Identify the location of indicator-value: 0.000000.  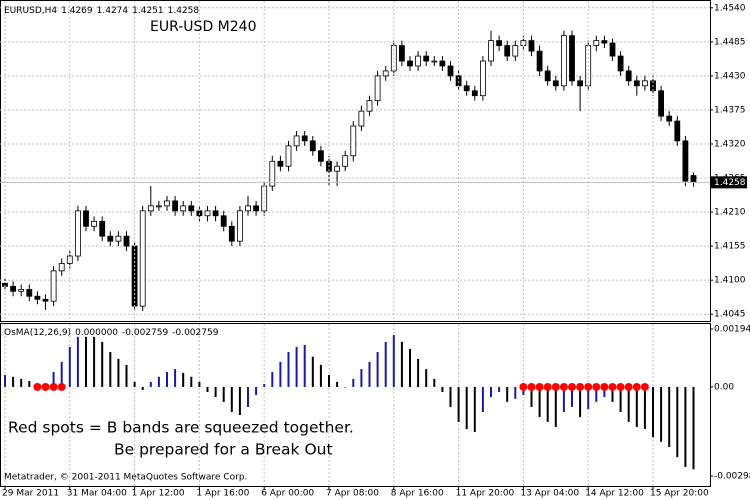
(96, 333).